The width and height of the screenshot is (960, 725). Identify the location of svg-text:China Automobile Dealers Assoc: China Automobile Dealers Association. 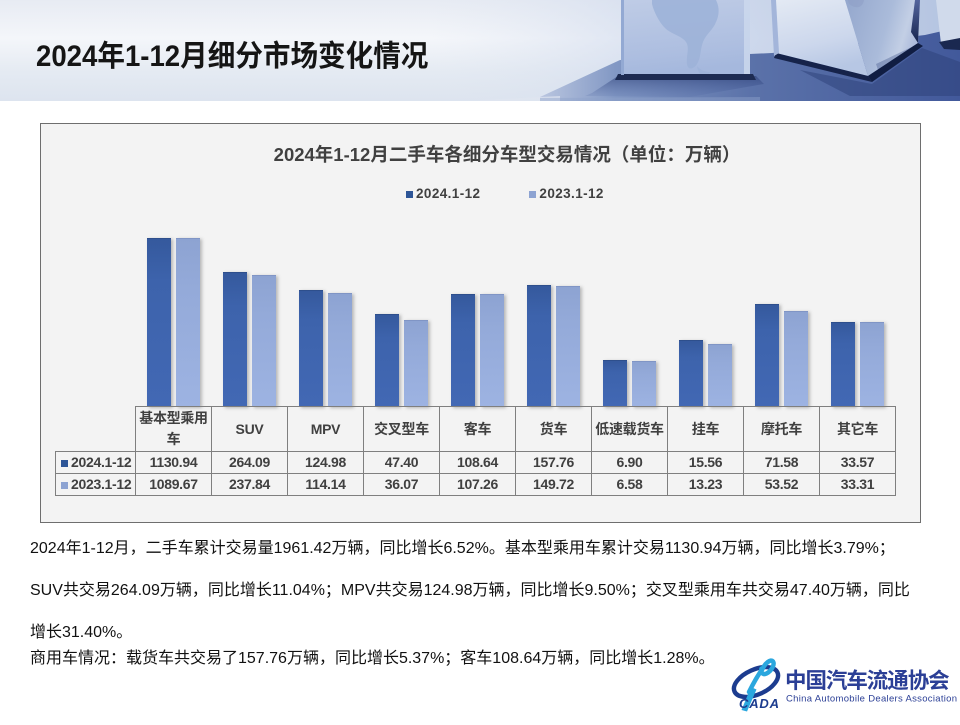
(871, 699).